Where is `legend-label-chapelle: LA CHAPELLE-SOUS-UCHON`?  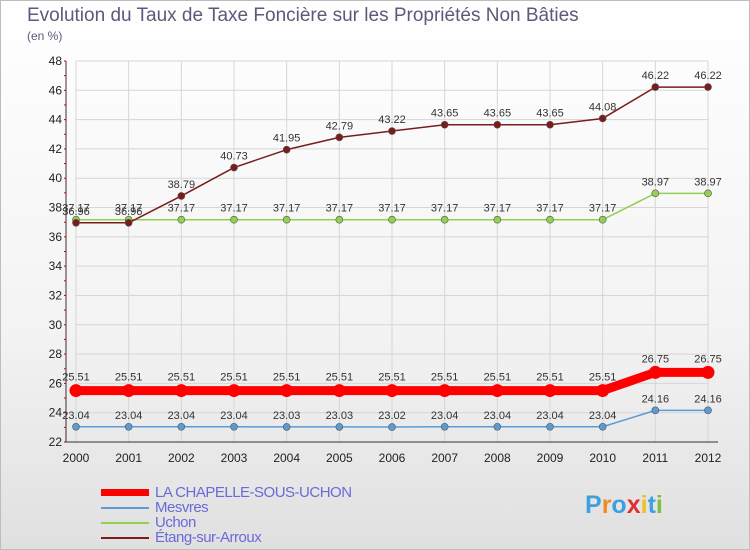 legend-label-chapelle: LA CHAPELLE-SOUS-UCHON is located at coordinates (253, 492).